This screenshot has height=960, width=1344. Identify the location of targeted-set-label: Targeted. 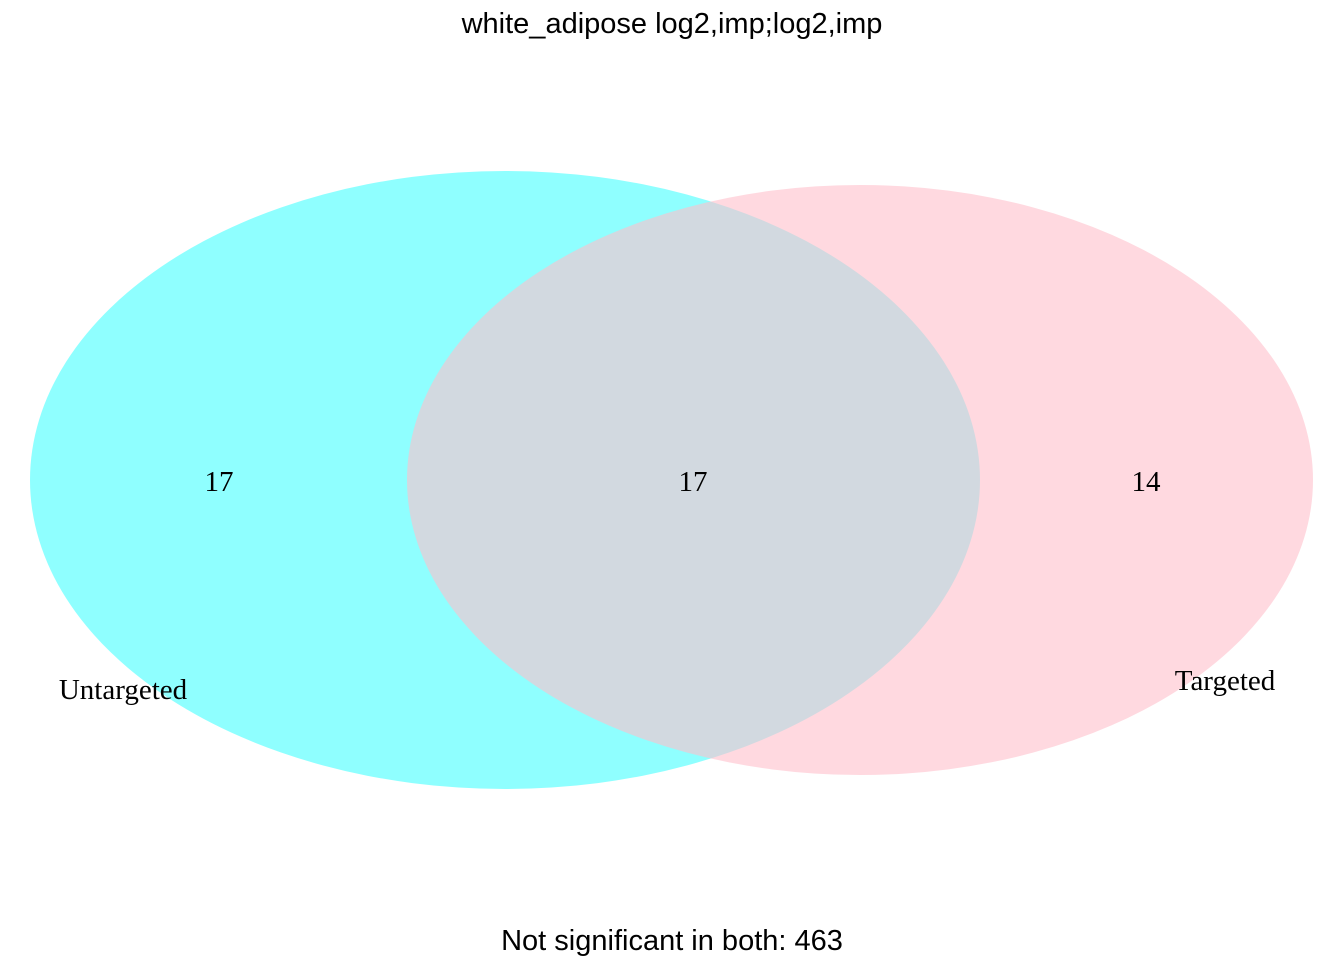
(1225, 681).